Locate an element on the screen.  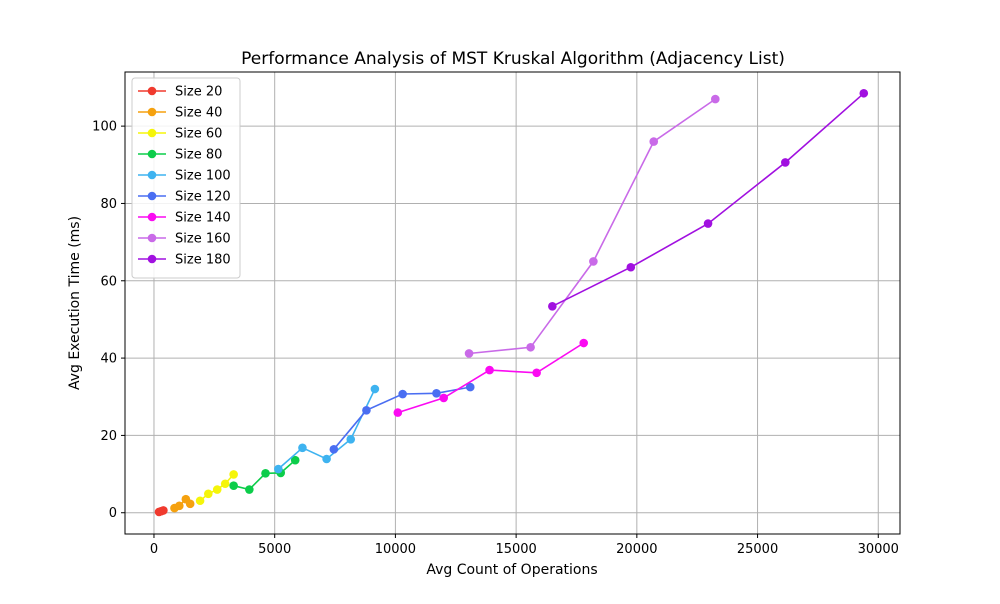
legend-label: Size 140 is located at coordinates (203, 218).